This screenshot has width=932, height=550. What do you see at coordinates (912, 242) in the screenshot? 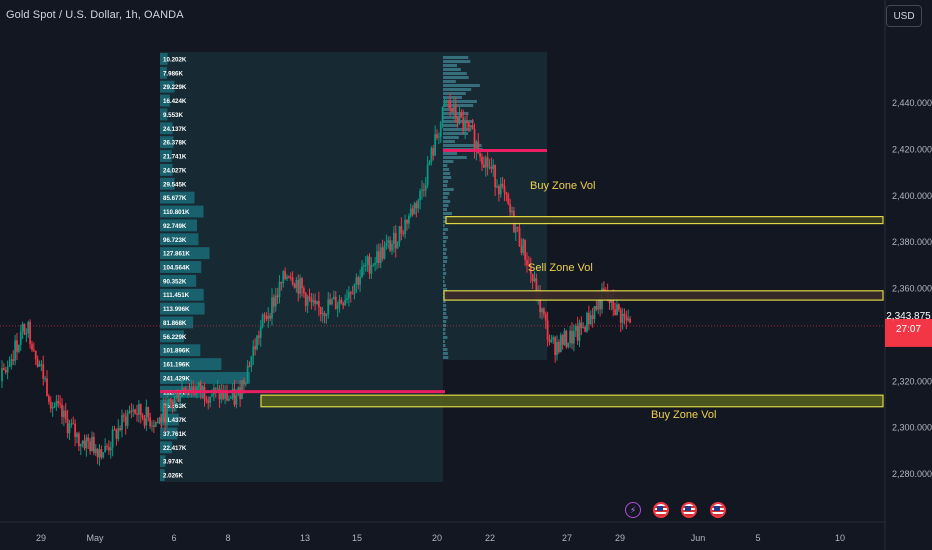
I see `price-tick-label: 2,380.000` at bounding box center [912, 242].